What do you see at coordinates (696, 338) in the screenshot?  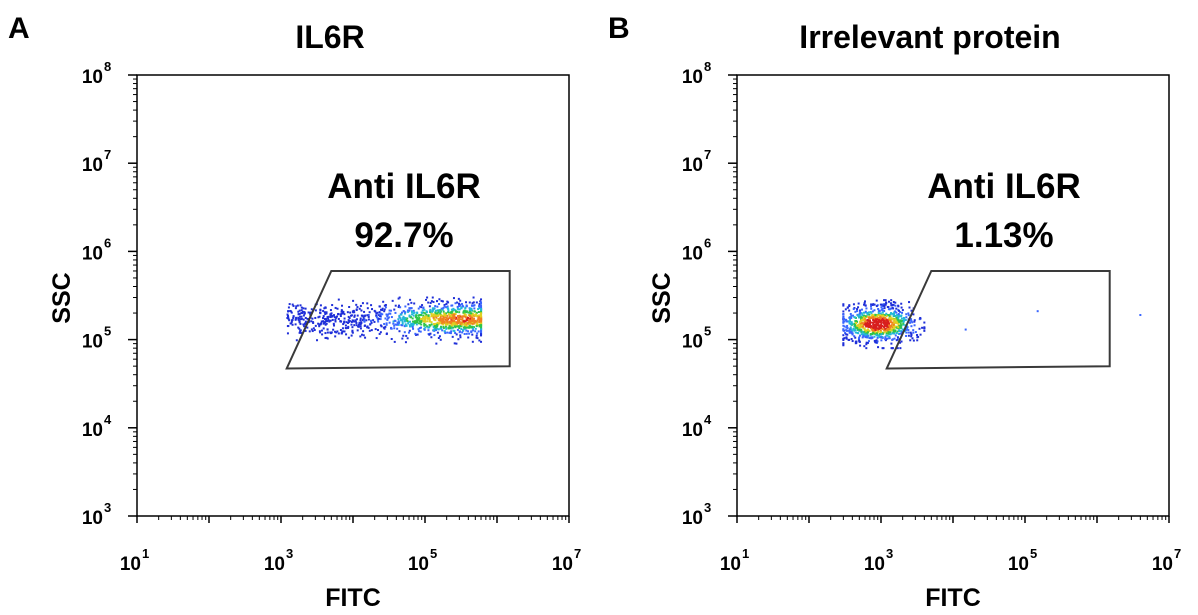 I see `y-tick-label: 10⁵` at bounding box center [696, 338].